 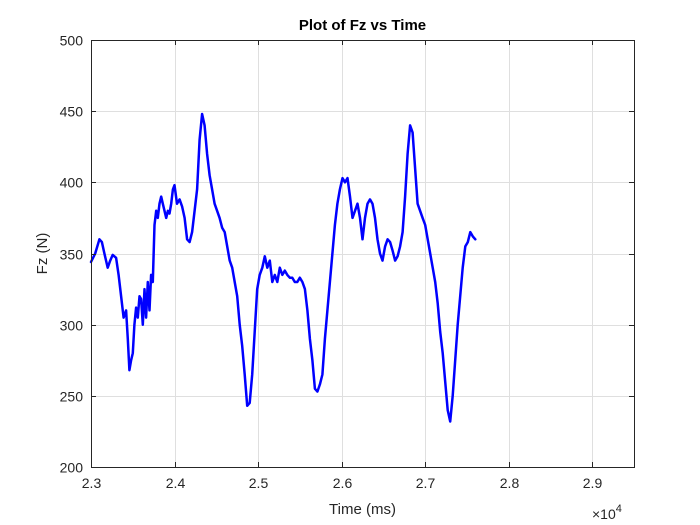 I want to click on x-axis-label: Time (ms), so click(x=362, y=509).